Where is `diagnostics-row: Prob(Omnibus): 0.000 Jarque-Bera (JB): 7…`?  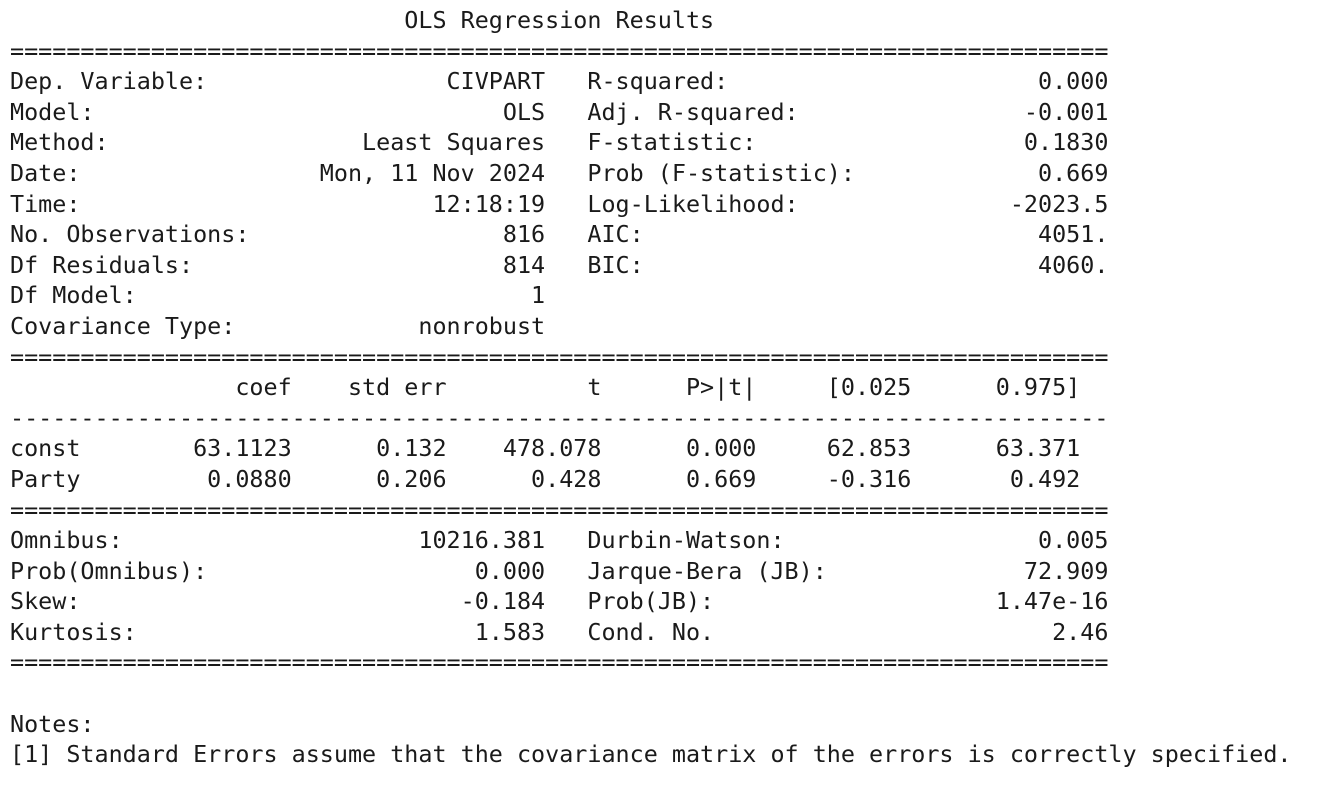 diagnostics-row: Prob(Omnibus): 0.000 Jarque-Bera (JB): 7… is located at coordinates (559, 570).